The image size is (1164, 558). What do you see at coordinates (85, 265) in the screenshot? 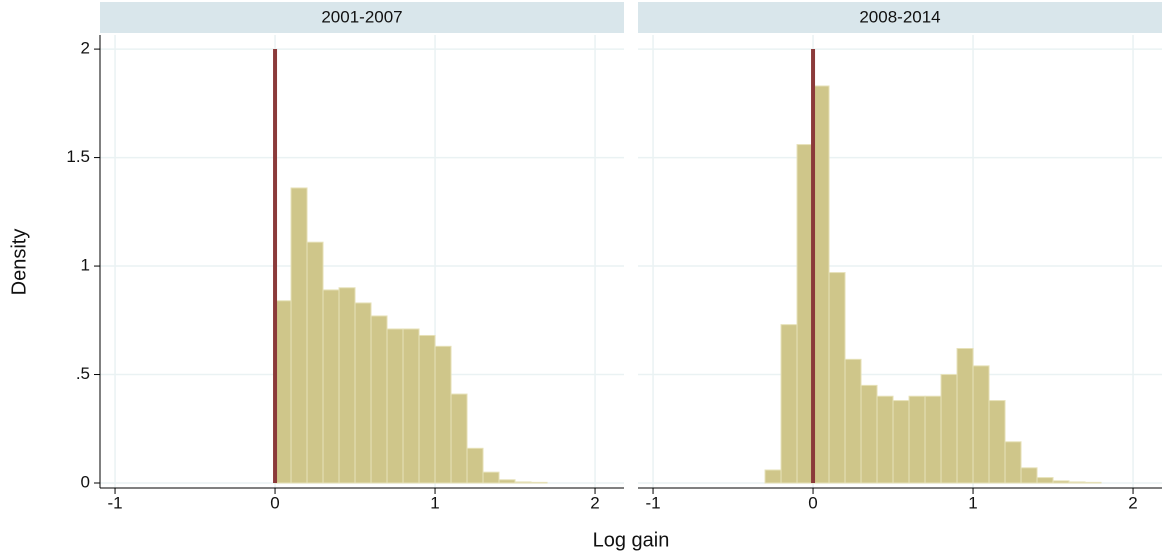
I see `y-tick-label: 1` at bounding box center [85, 265].